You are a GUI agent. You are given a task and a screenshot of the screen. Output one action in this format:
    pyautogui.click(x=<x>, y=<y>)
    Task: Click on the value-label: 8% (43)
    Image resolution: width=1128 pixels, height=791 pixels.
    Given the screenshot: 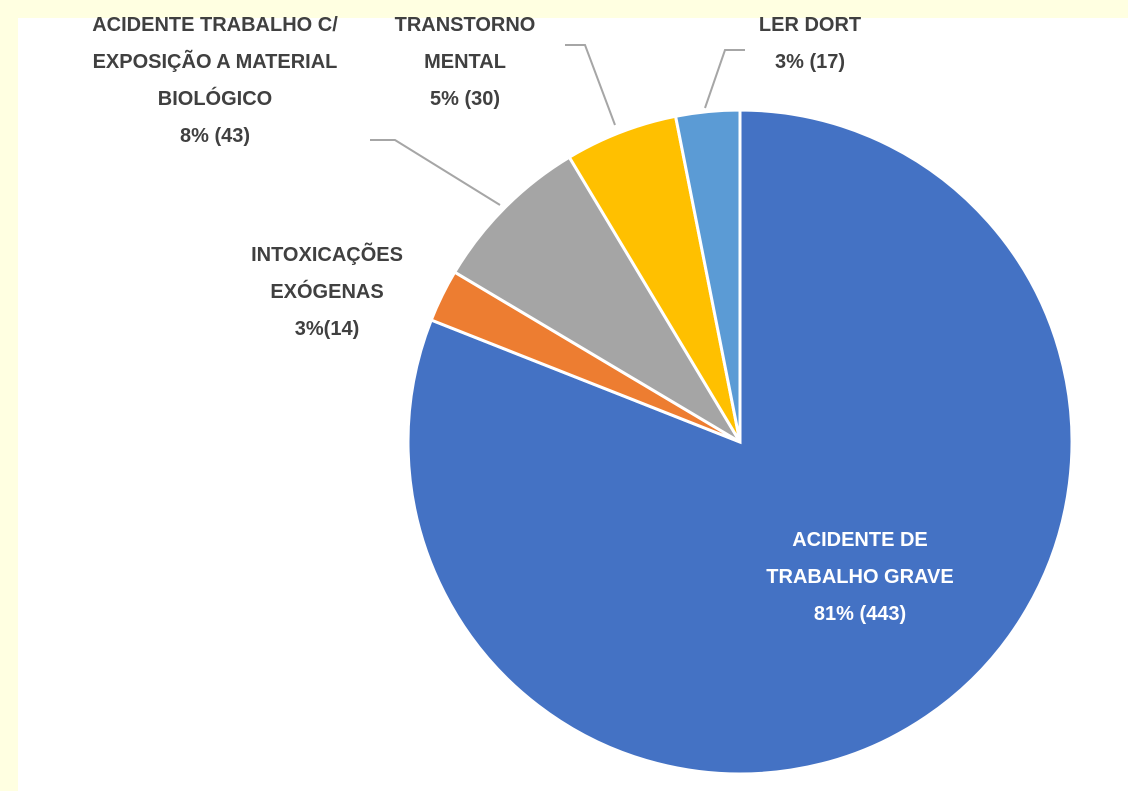 What is the action you would take?
    pyautogui.click(x=215, y=136)
    